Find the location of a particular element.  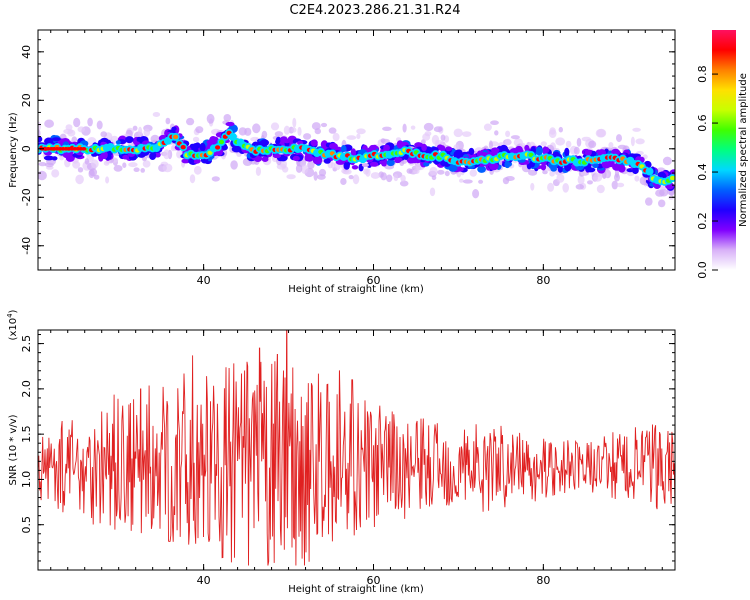

y-tick-label: 40 is located at coordinates (26, 52).